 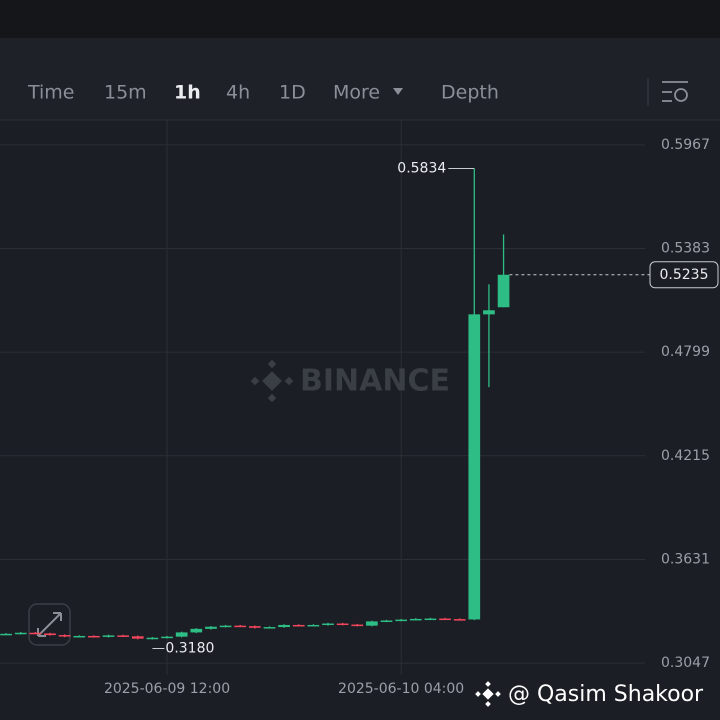 What do you see at coordinates (125, 93) in the screenshot?
I see `tab: 15m` at bounding box center [125, 93].